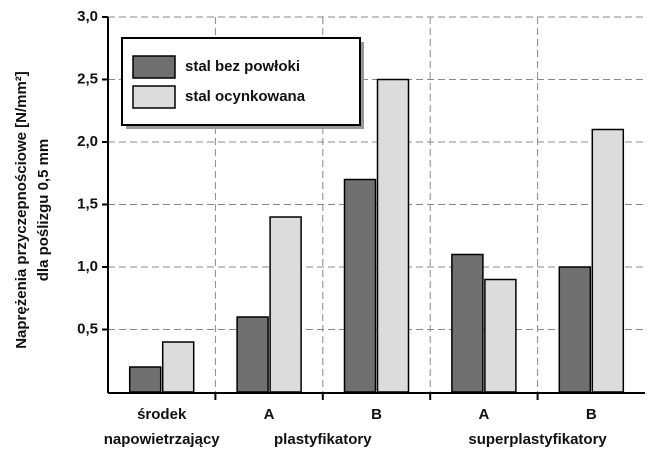  What do you see at coordinates (241, 81) in the screenshot?
I see `legend` at bounding box center [241, 81].